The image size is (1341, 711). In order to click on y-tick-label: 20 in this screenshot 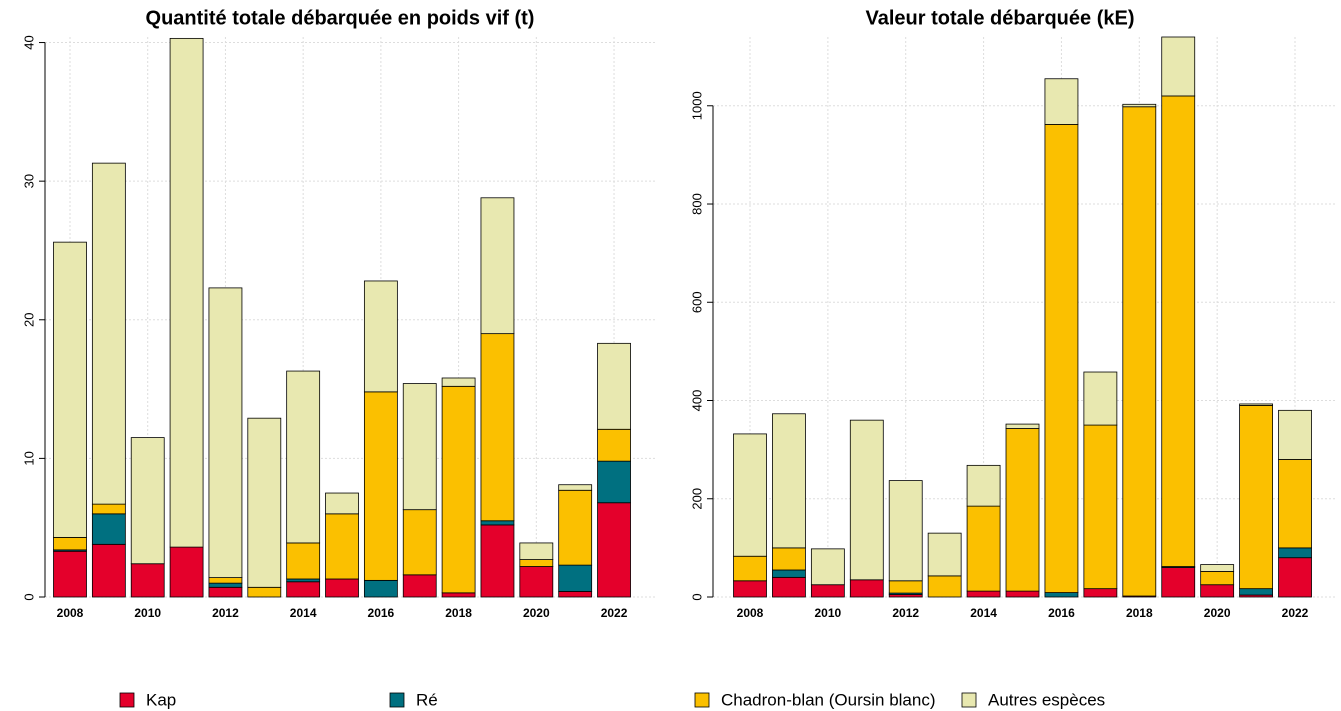, I will do `click(28, 320)`.